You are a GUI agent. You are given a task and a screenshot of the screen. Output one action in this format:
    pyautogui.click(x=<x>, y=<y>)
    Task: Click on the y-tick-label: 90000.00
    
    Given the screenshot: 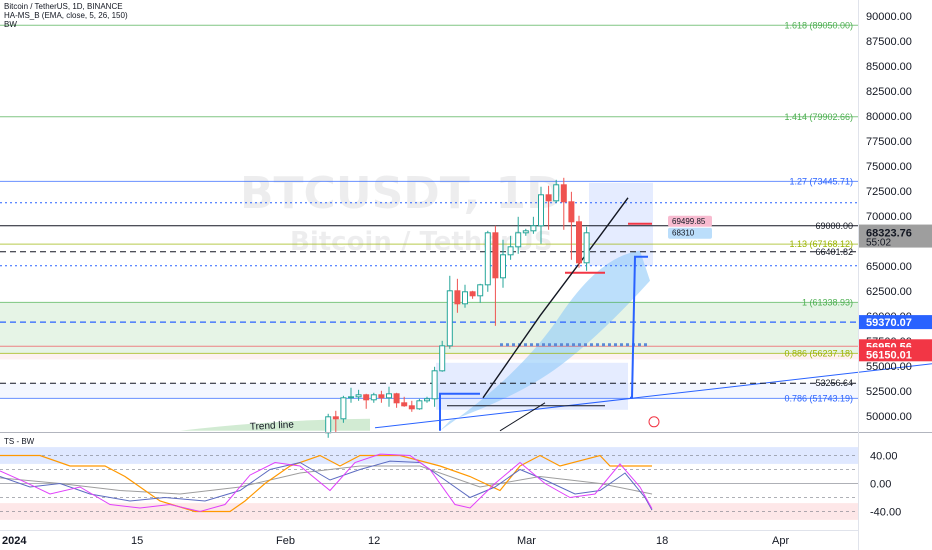 What is the action you would take?
    pyautogui.click(x=889, y=17)
    